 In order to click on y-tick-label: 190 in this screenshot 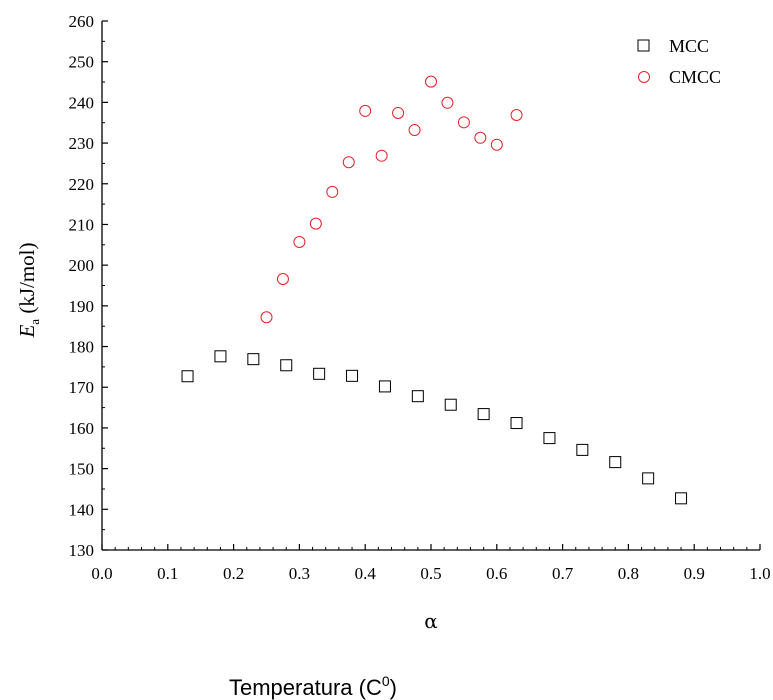, I will do `click(82, 306)`.